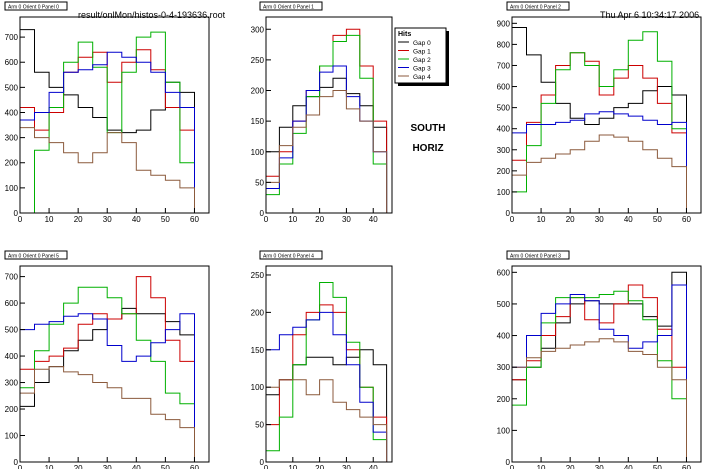 This screenshot has width=721, height=469. I want to click on y-tick-label: 400, so click(504, 129).